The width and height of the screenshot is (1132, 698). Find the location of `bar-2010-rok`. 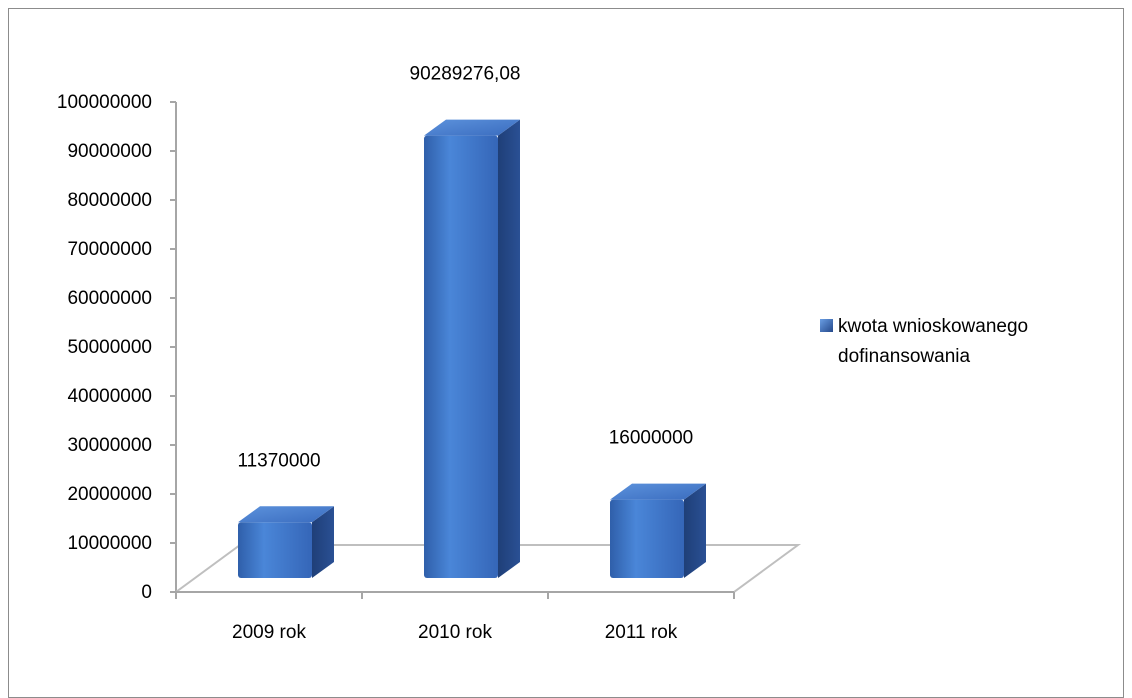

bar-2010-rok is located at coordinates (472, 348).